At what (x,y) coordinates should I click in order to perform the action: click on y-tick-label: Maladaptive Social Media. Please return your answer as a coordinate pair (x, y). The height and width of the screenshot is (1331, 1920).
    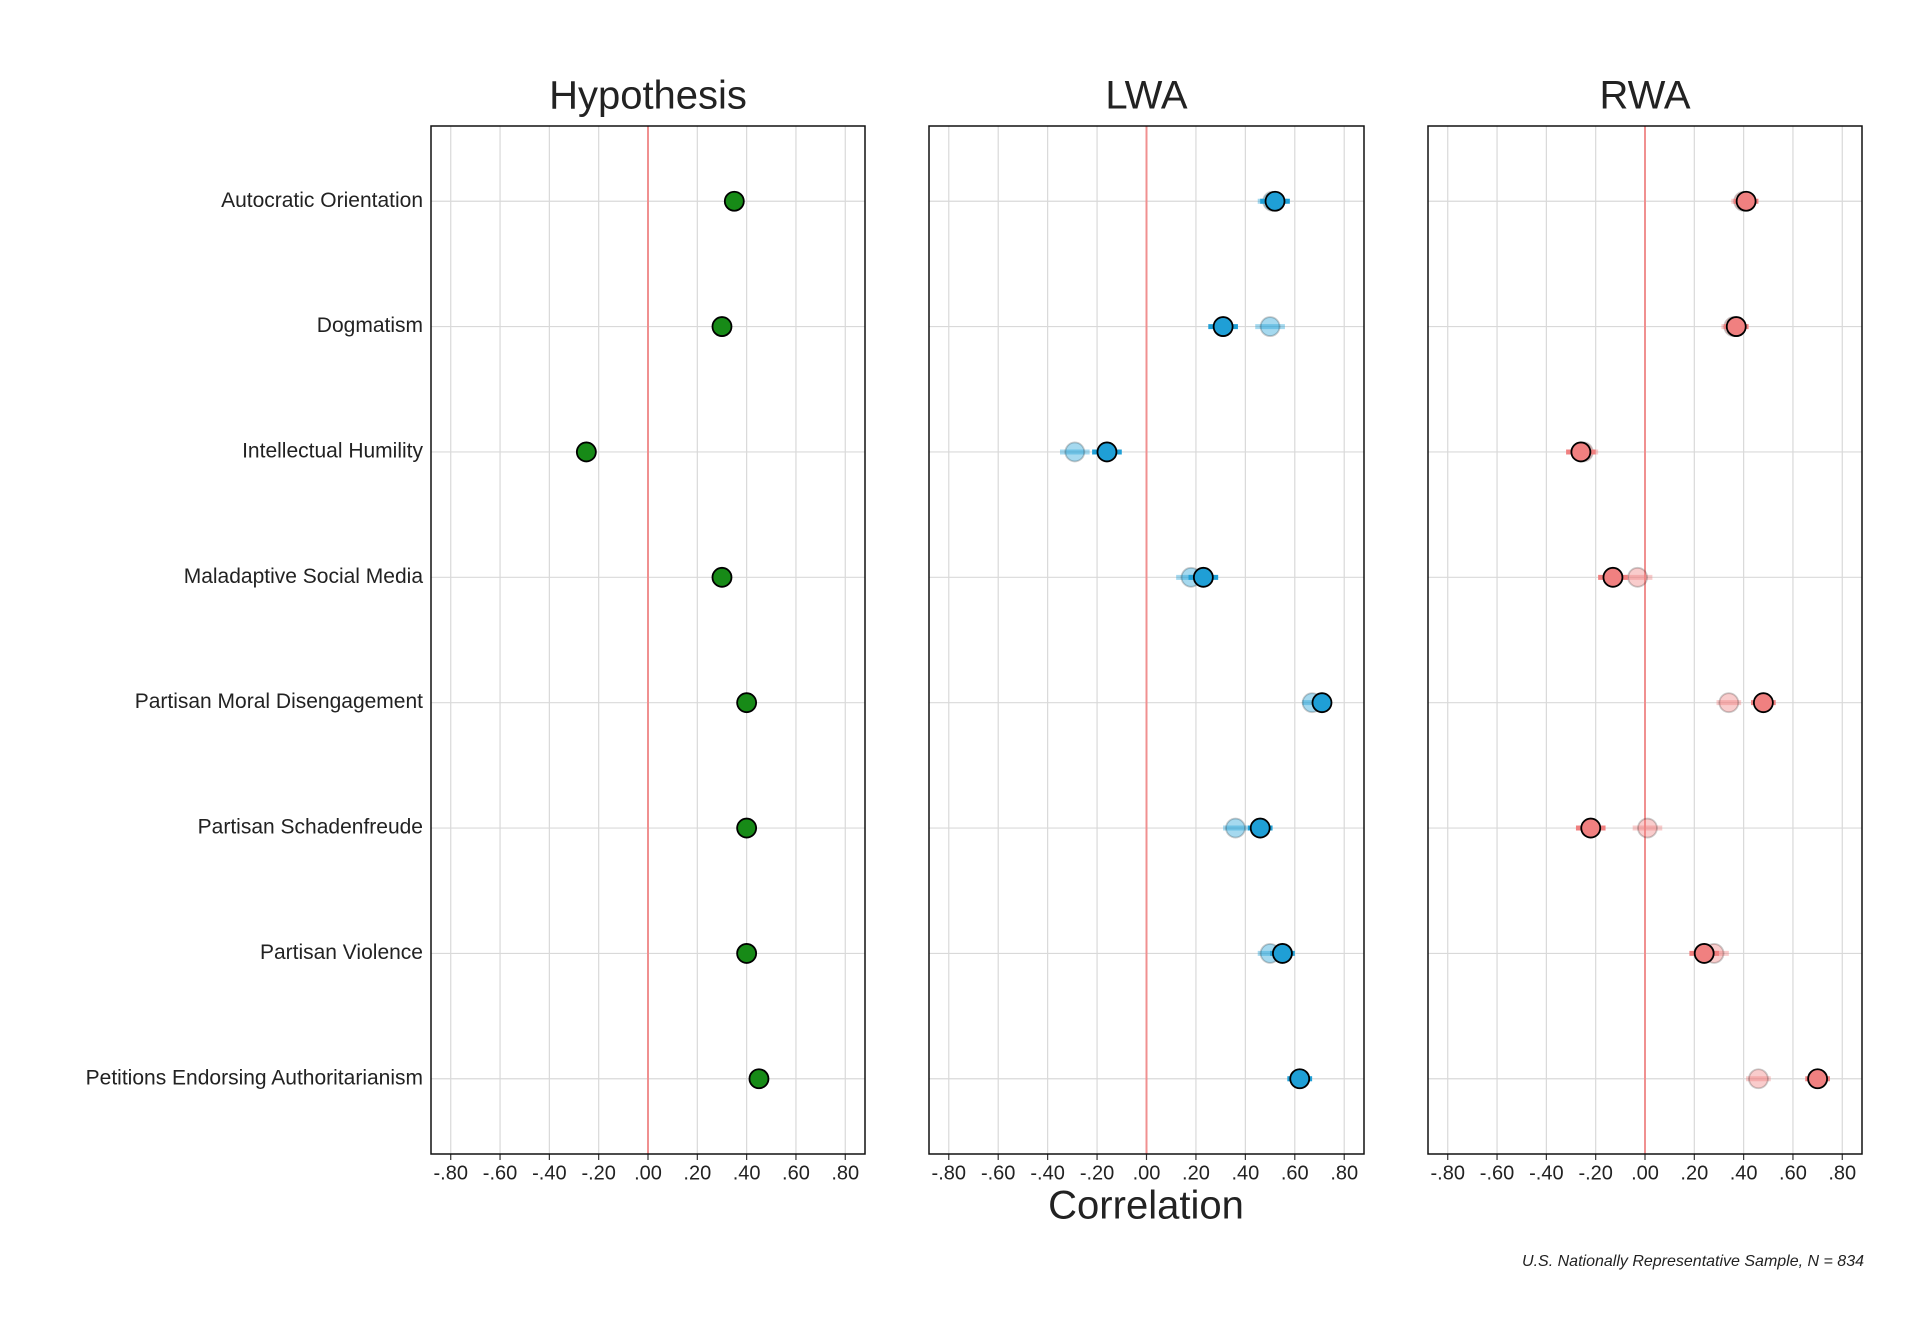
    Looking at the image, I should click on (304, 576).